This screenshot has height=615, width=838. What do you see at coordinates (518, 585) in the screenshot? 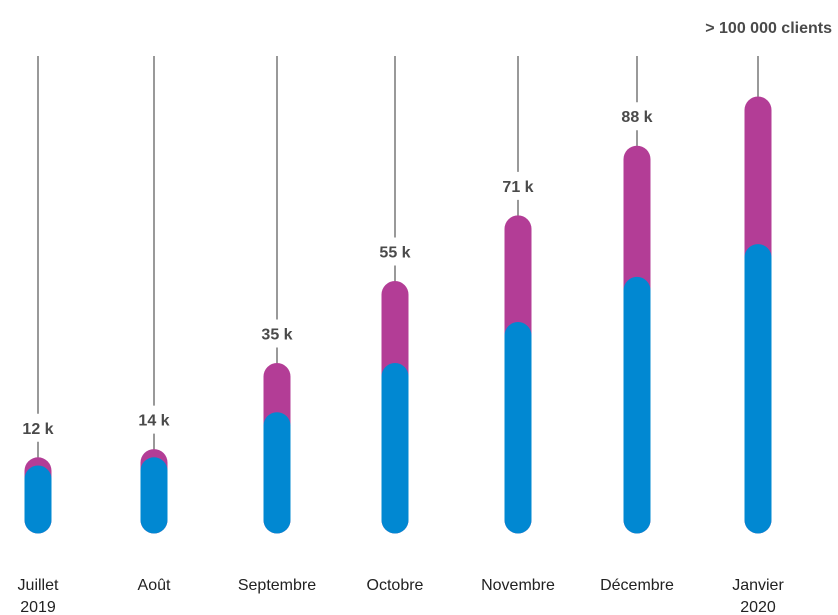
I see `category-label: Novembre` at bounding box center [518, 585].